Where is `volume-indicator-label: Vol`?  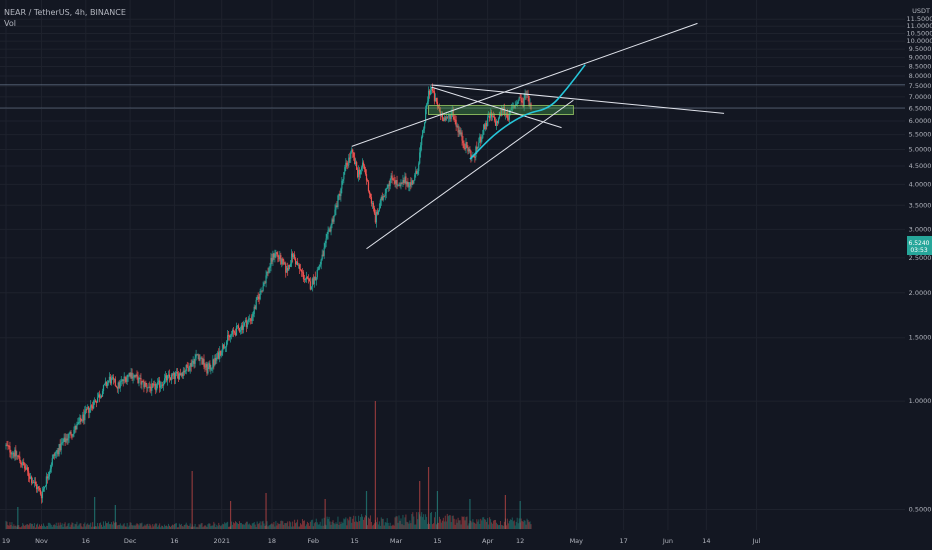 volume-indicator-label: Vol is located at coordinates (10, 23).